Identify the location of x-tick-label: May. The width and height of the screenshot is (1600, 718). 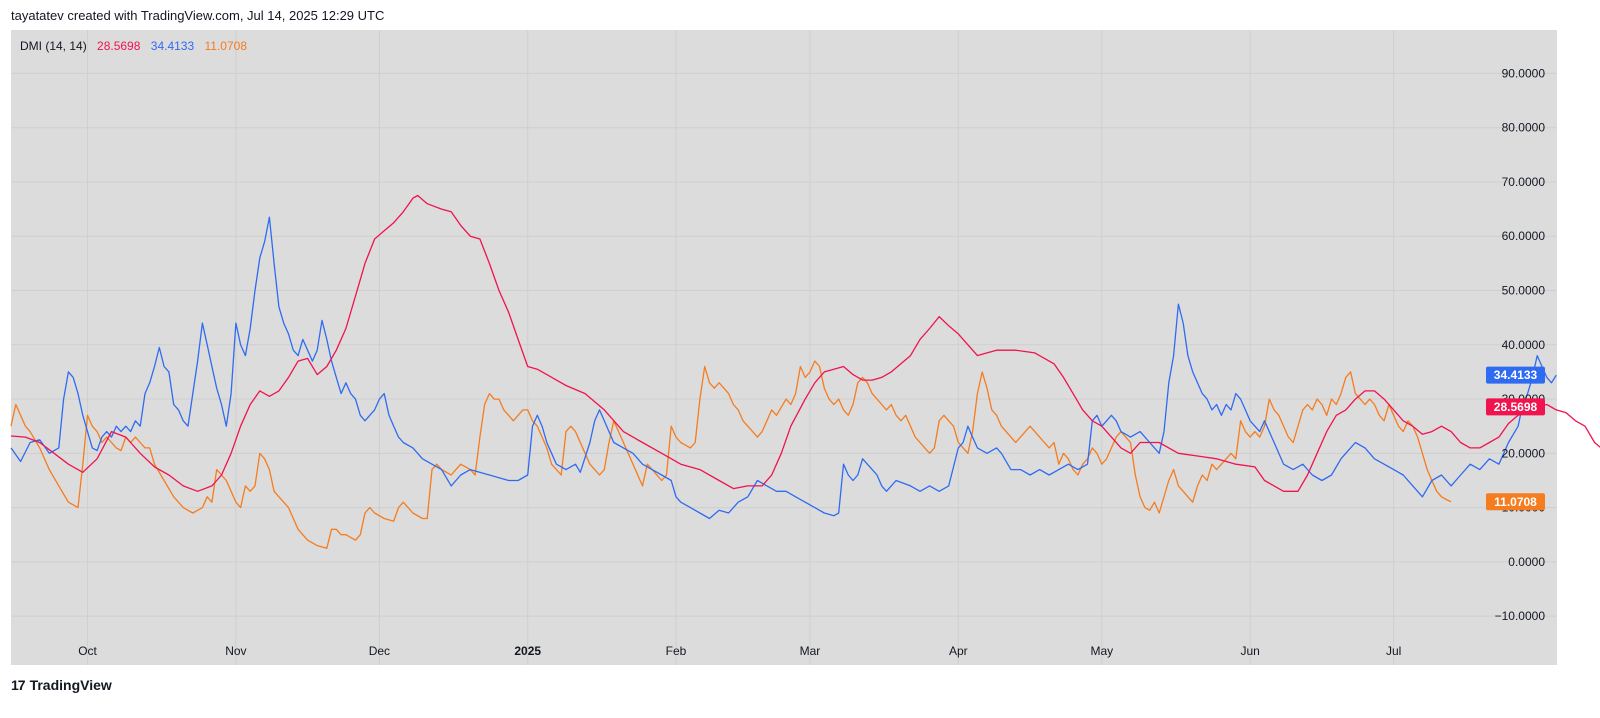
(1101, 651).